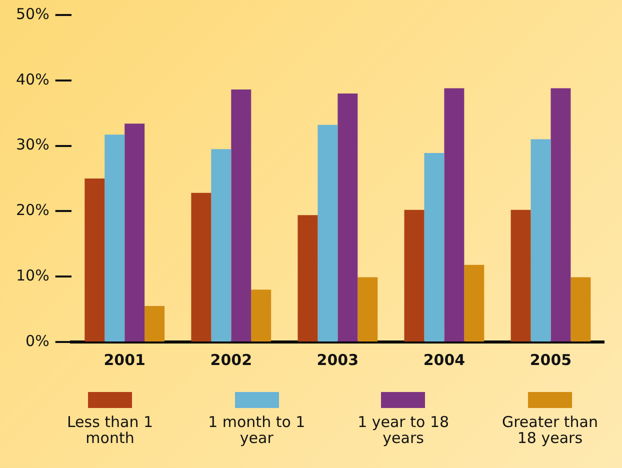 The image size is (622, 468). What do you see at coordinates (256, 430) in the screenshot?
I see `legend-label: 1 month to 1 year` at bounding box center [256, 430].